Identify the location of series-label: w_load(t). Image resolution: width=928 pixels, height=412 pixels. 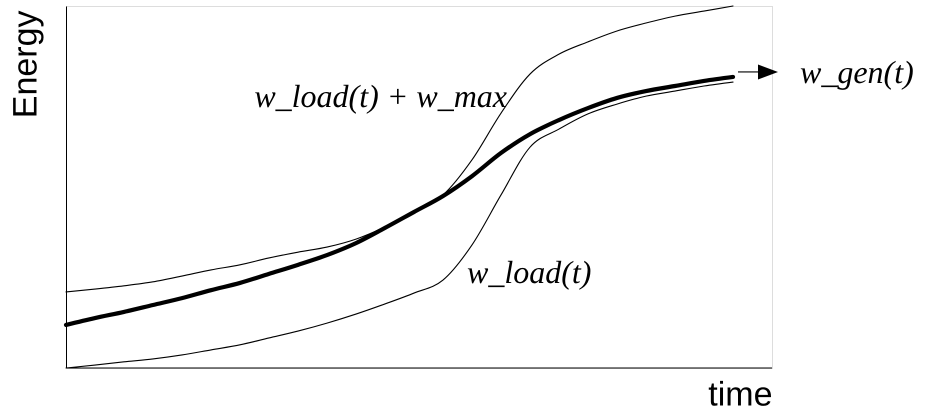
(529, 272).